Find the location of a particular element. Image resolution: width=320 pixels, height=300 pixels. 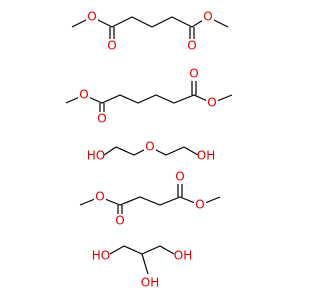

molecule-diethylene-glycol: HO O OH is located at coordinates (151, 151).